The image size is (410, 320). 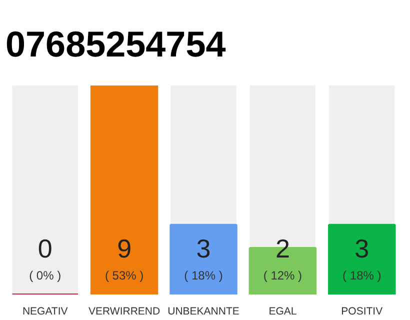 I want to click on x-tick-label: EGAL, so click(x=282, y=312).